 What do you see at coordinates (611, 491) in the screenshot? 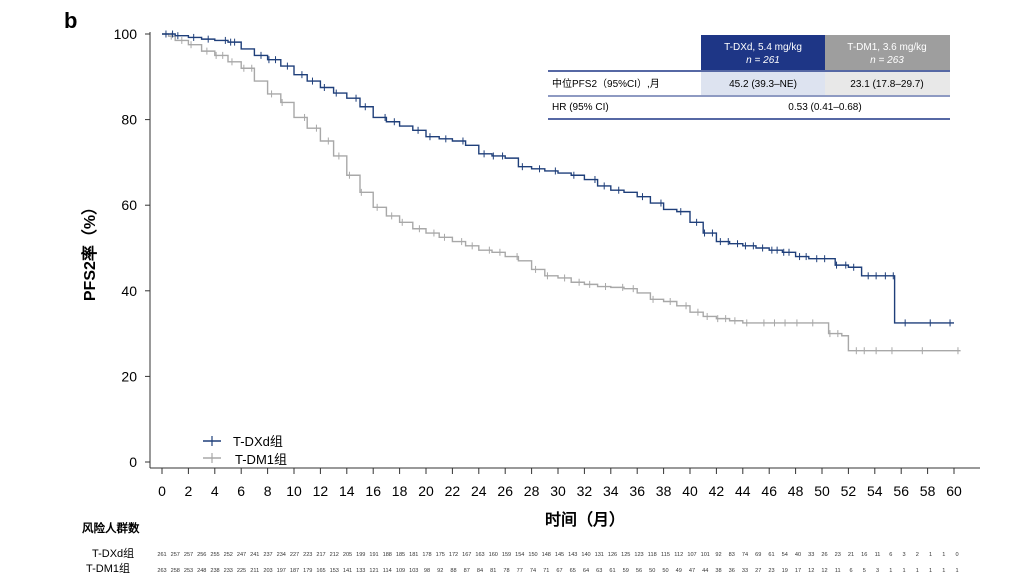
I see `x-tick-label: 34` at bounding box center [611, 491].